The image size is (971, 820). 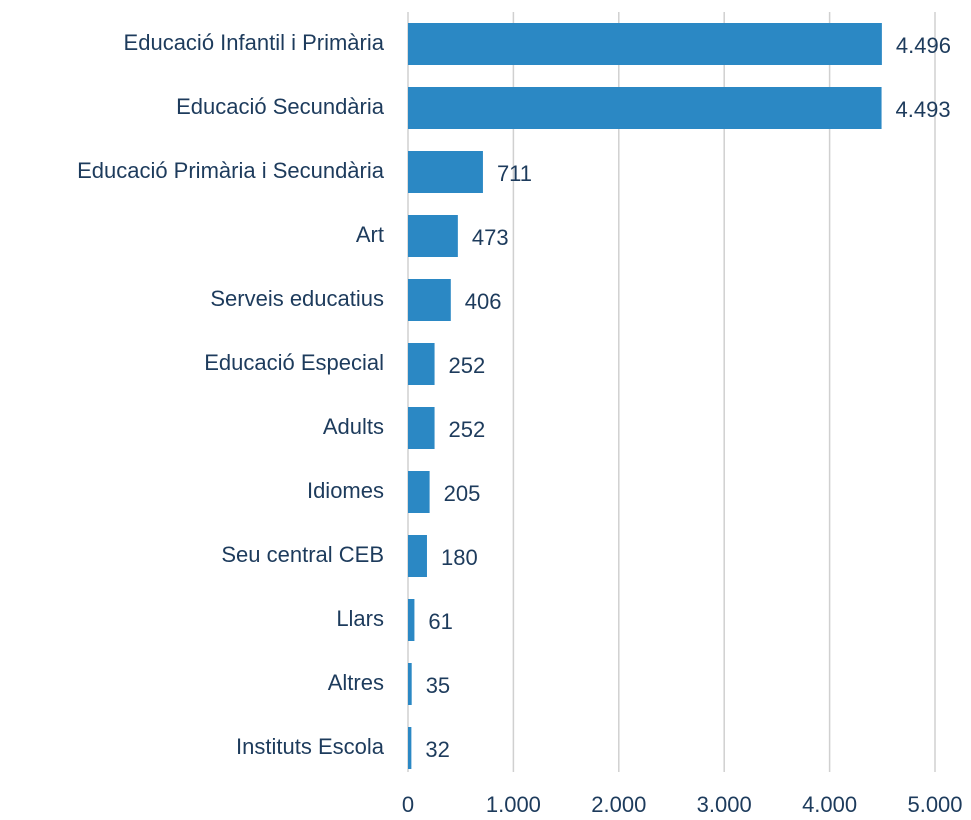 What do you see at coordinates (934, 804) in the screenshot?
I see `x-tick-label: 5.000` at bounding box center [934, 804].